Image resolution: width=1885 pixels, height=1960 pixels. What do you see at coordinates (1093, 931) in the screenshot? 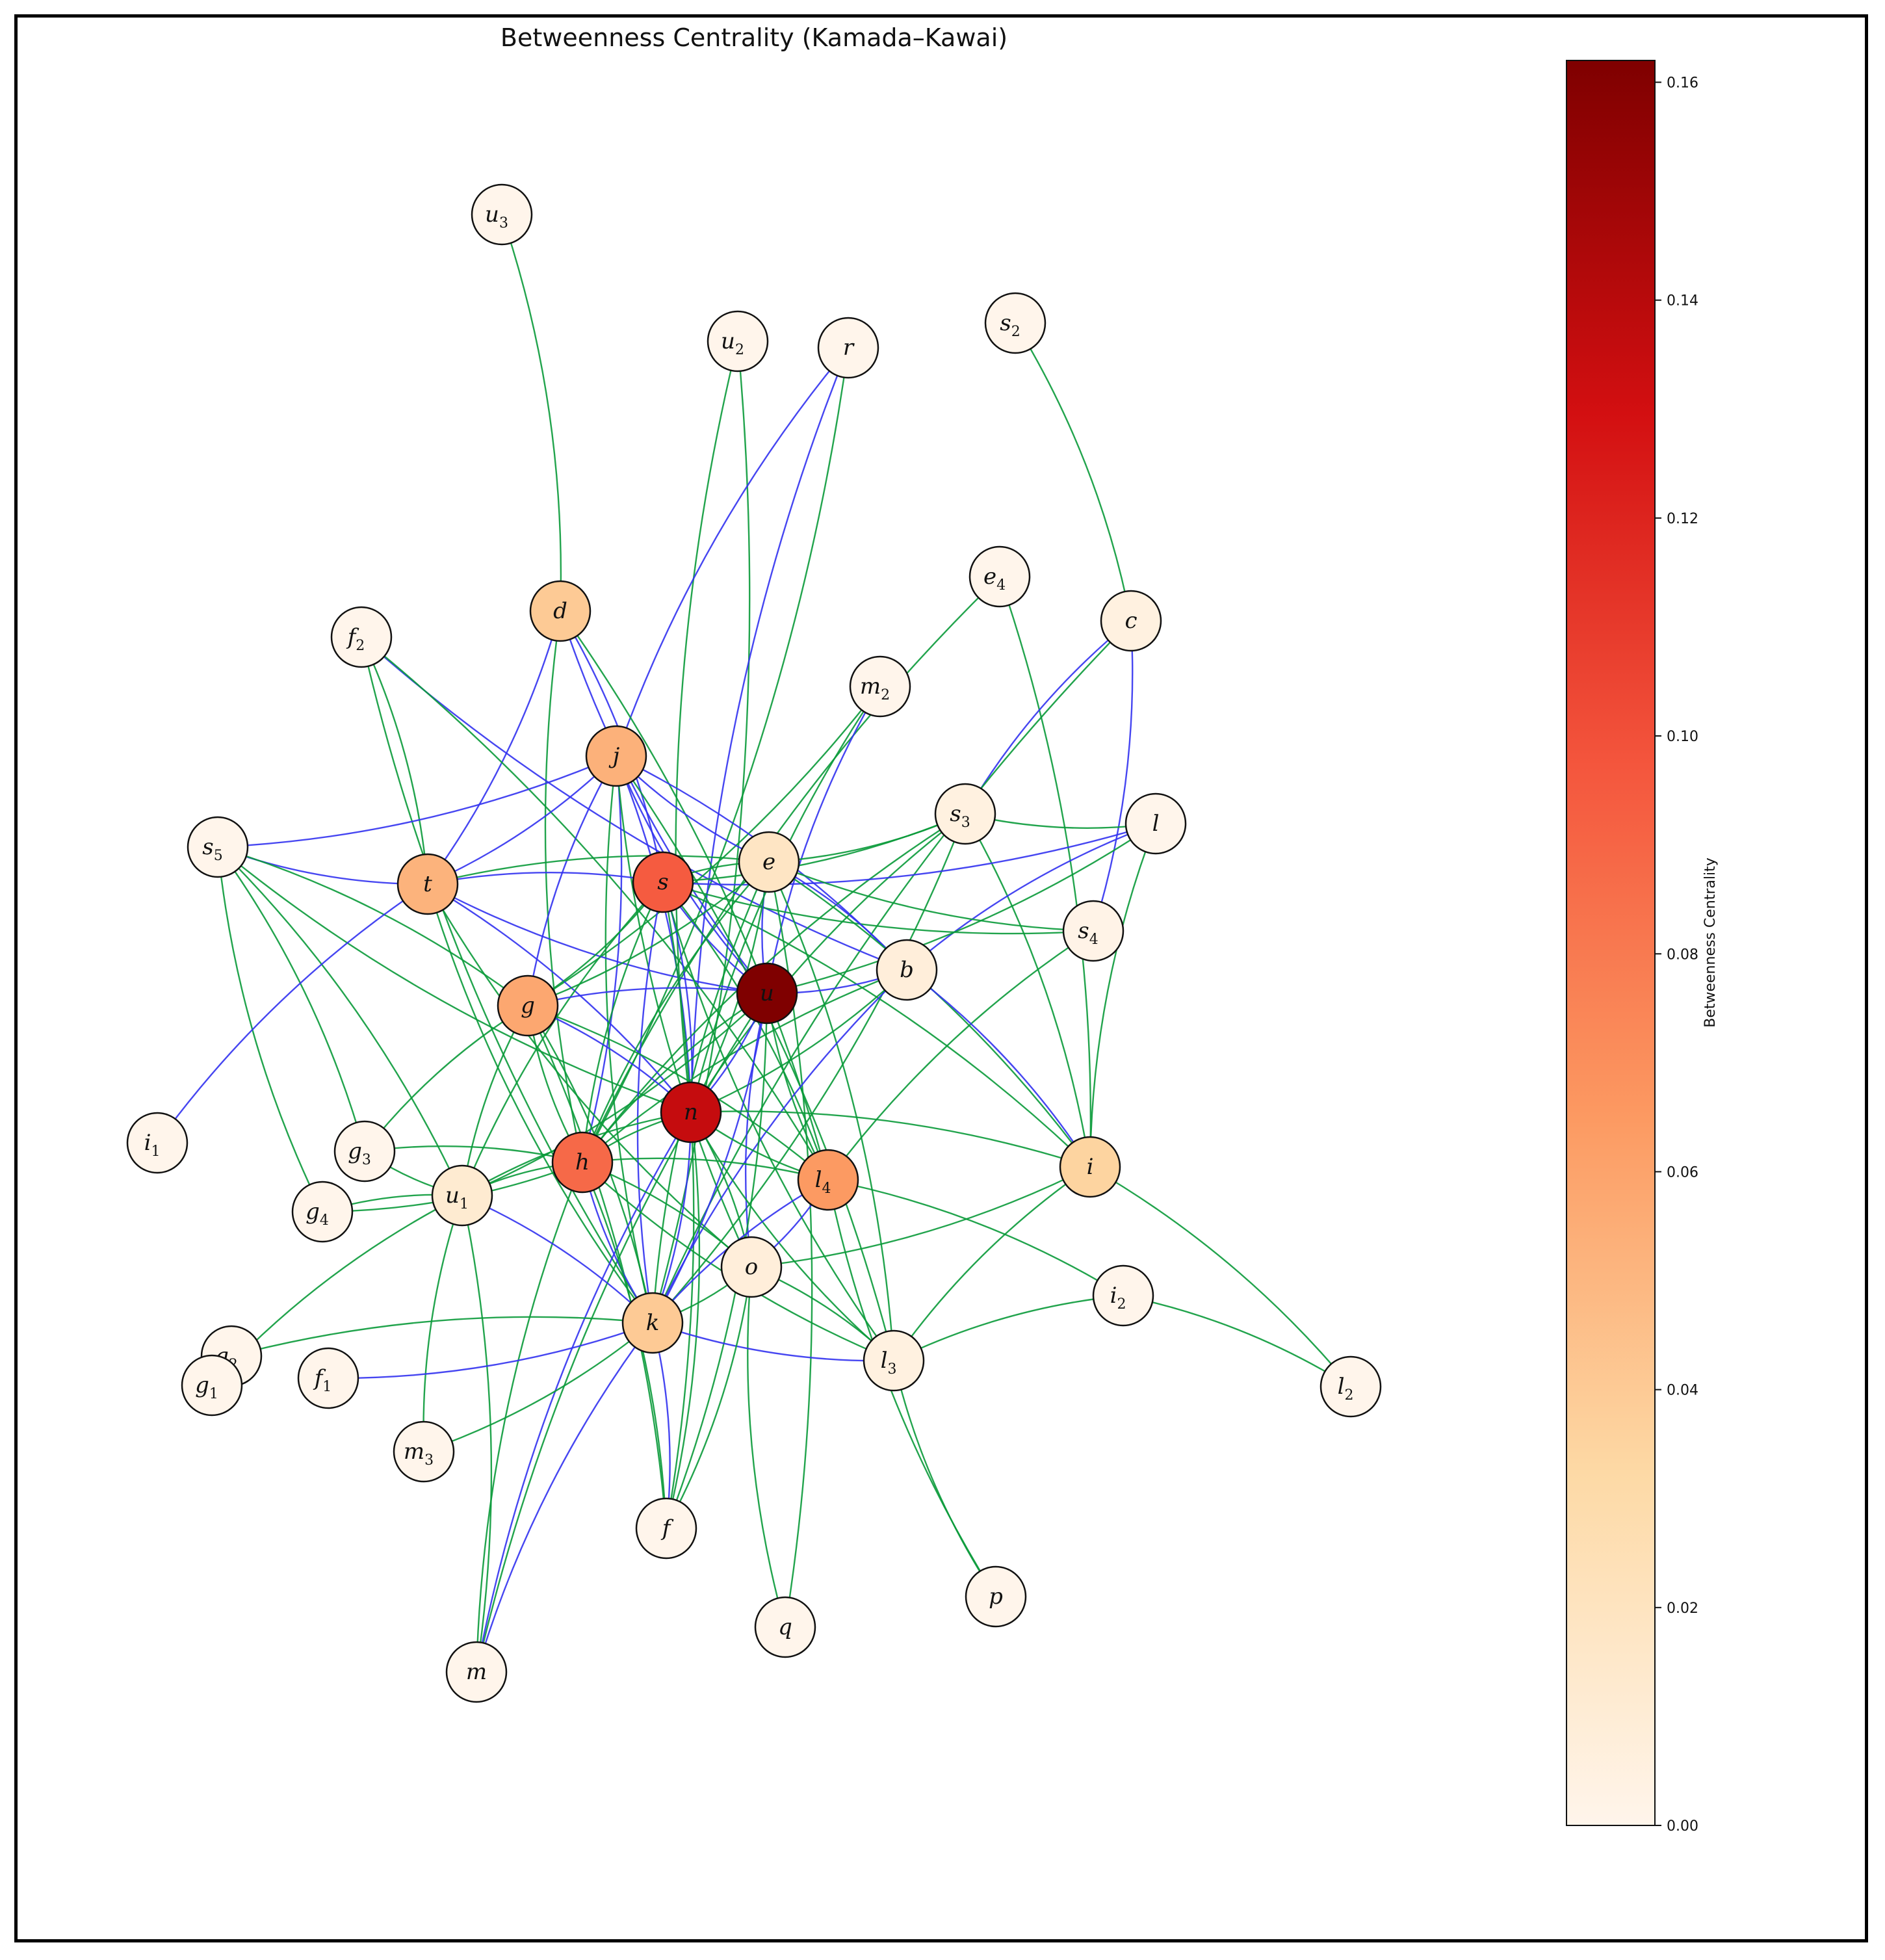
I see `node-s4: s4` at bounding box center [1093, 931].